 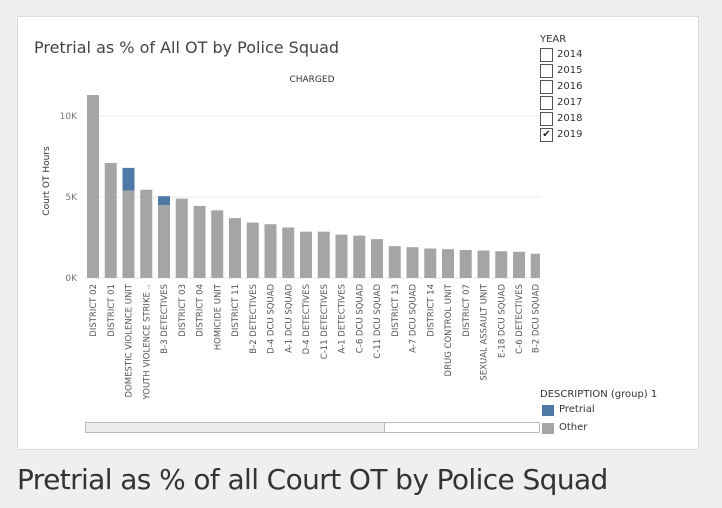 What do you see at coordinates (165, 319) in the screenshot?
I see `x-tick-label: B-3 DETECTIVES` at bounding box center [165, 319].